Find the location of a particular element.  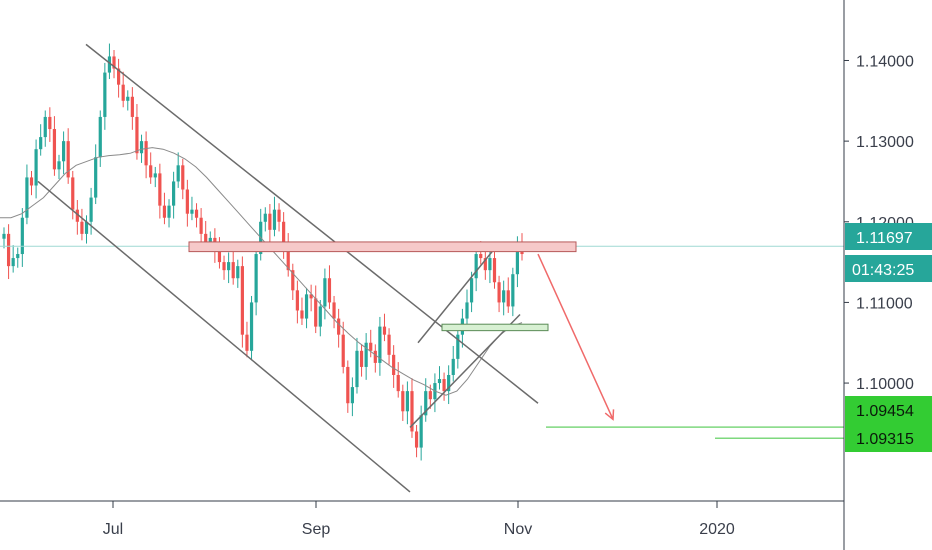

time-tick-label: 2020 is located at coordinates (717, 529).